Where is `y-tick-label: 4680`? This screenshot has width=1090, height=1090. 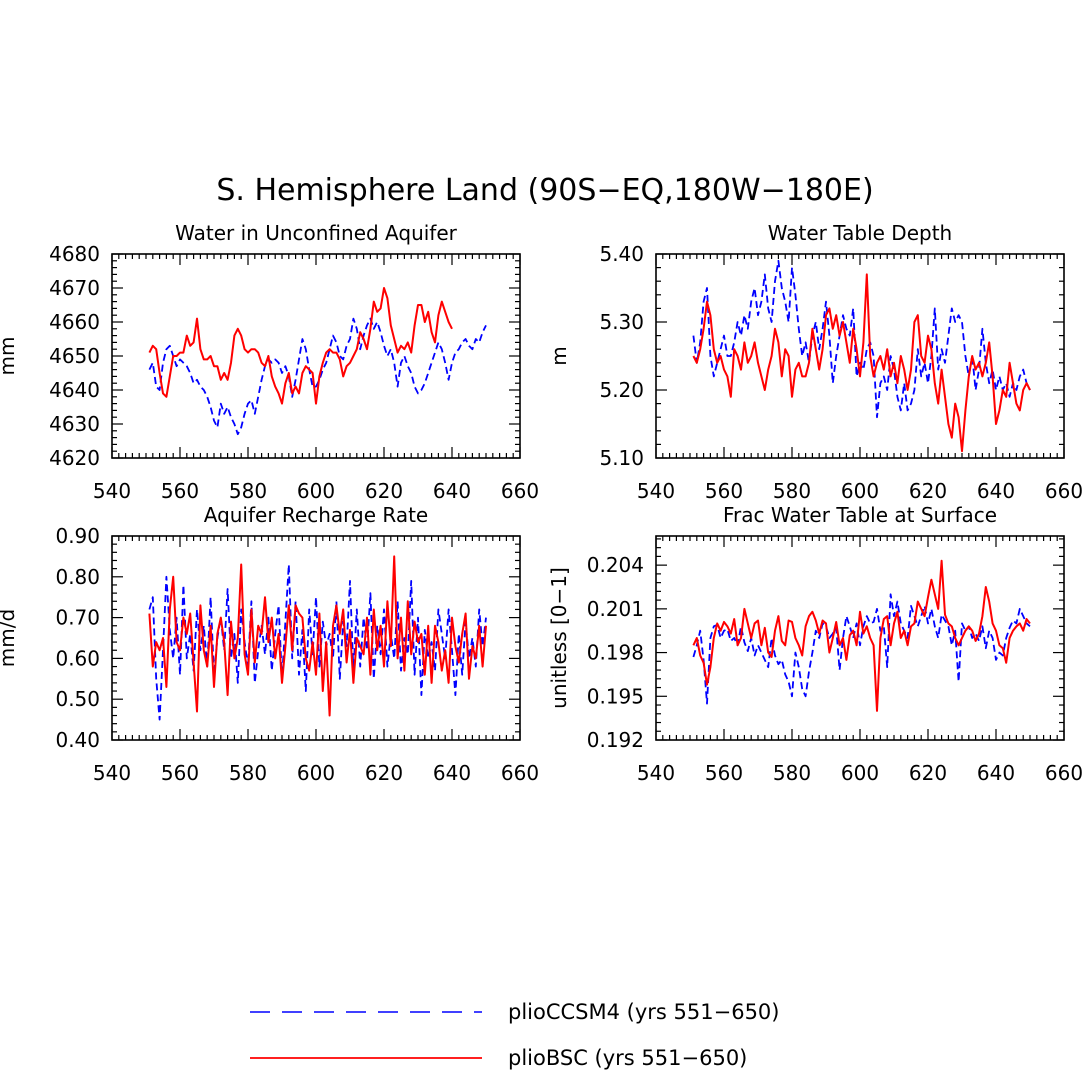
y-tick-label: 4680 is located at coordinates (74, 254).